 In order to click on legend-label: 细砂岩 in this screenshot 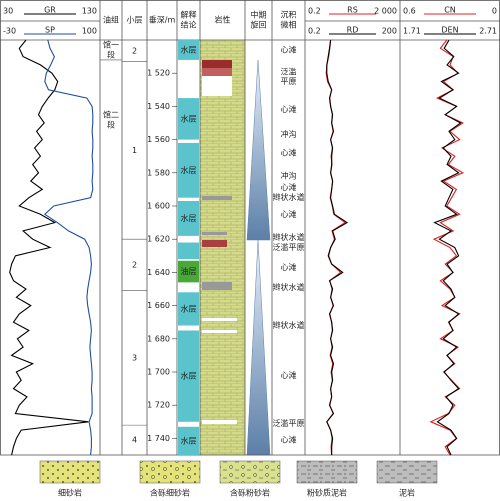, I will do `click(70, 493)`.